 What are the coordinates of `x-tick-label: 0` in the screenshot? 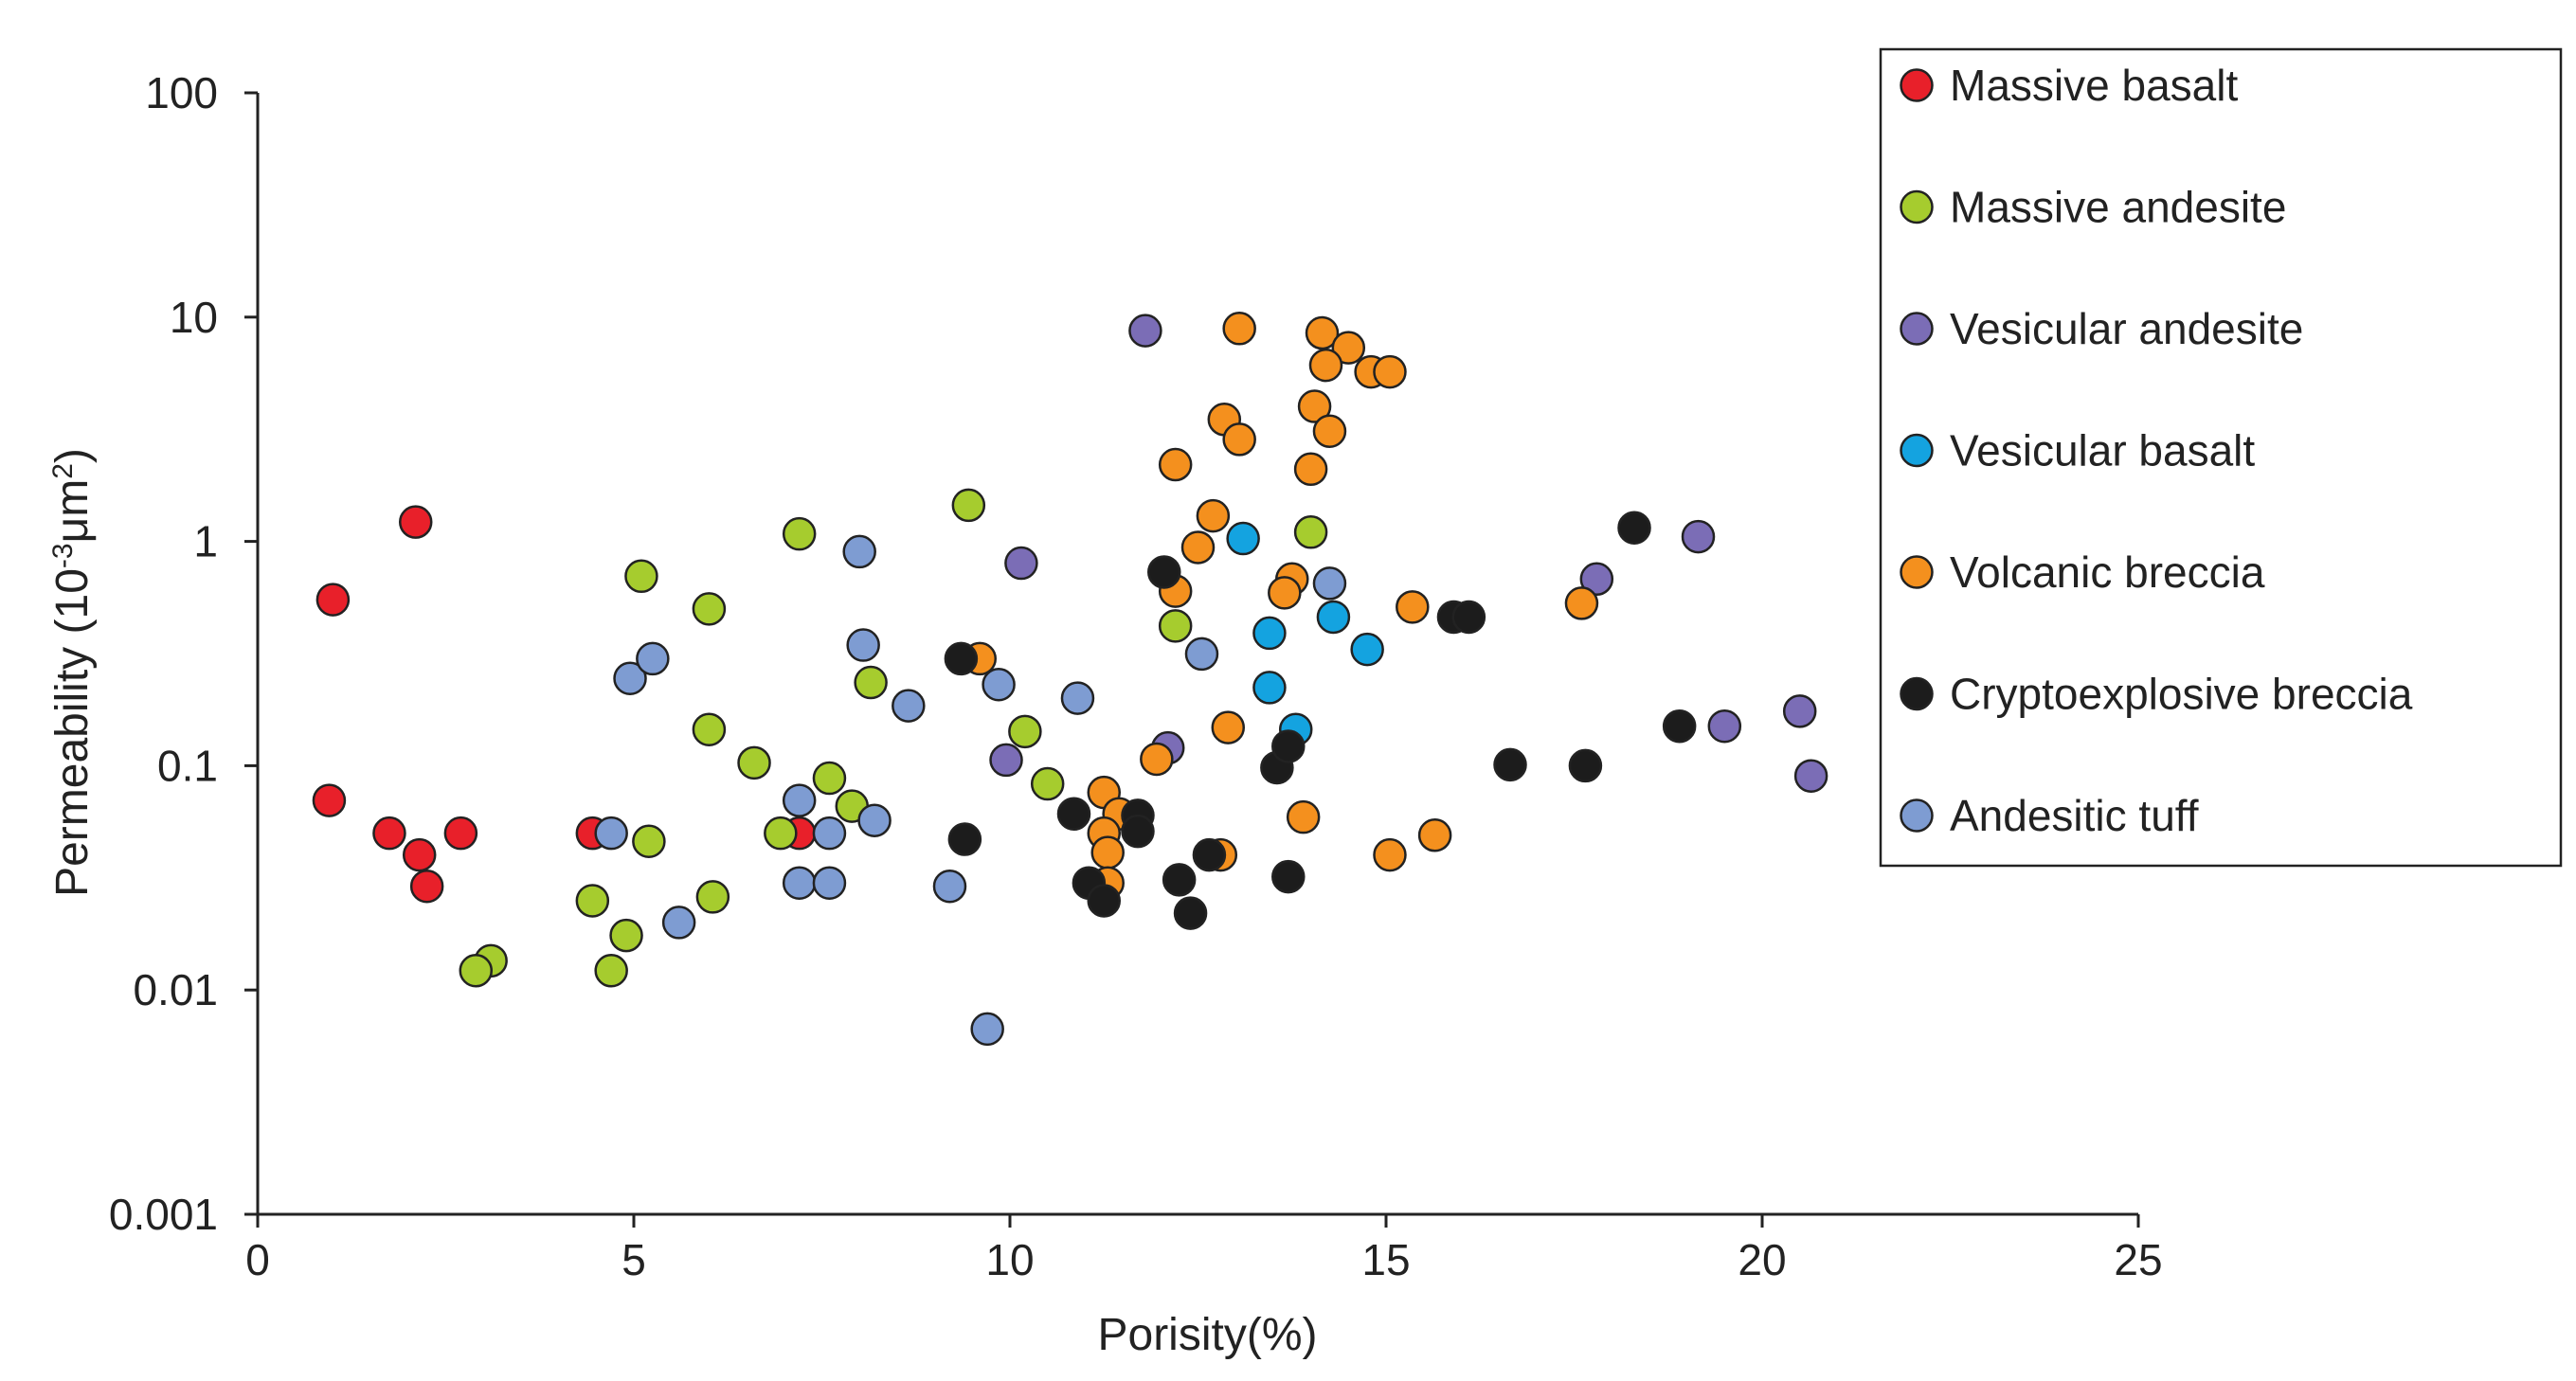 It's located at (257, 1259).